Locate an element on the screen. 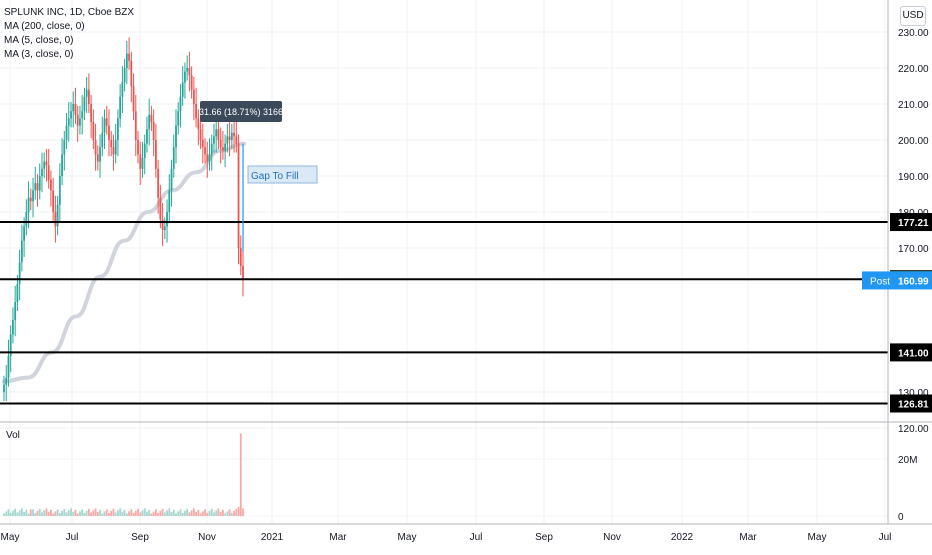 This screenshot has width=932, height=555. price-tick-label: 210.00 is located at coordinates (913, 105).